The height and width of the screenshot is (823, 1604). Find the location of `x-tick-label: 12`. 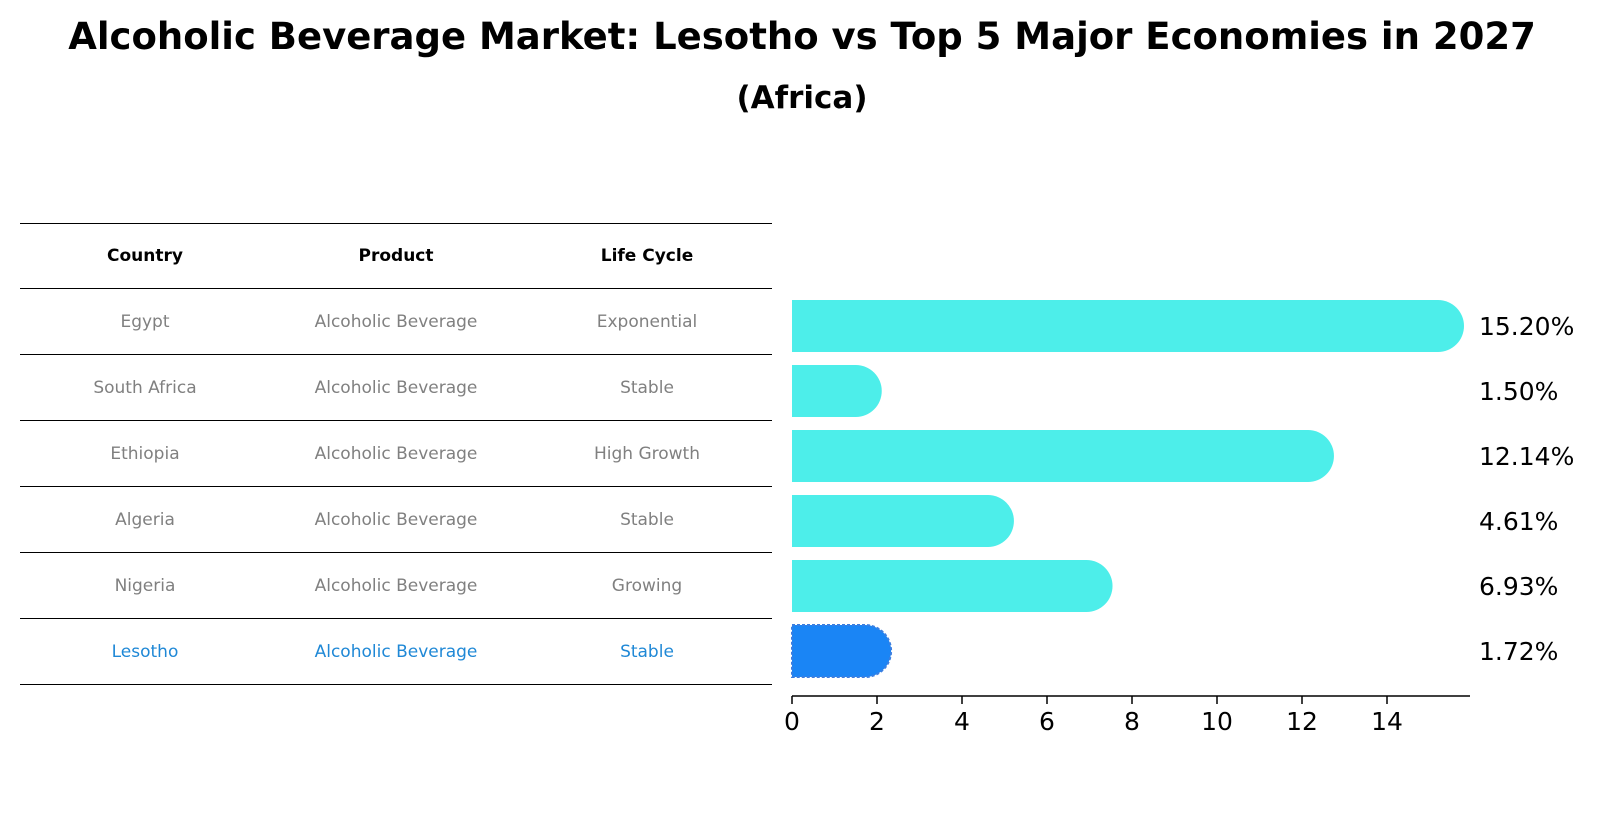

x-tick-label: 12 is located at coordinates (1302, 721).